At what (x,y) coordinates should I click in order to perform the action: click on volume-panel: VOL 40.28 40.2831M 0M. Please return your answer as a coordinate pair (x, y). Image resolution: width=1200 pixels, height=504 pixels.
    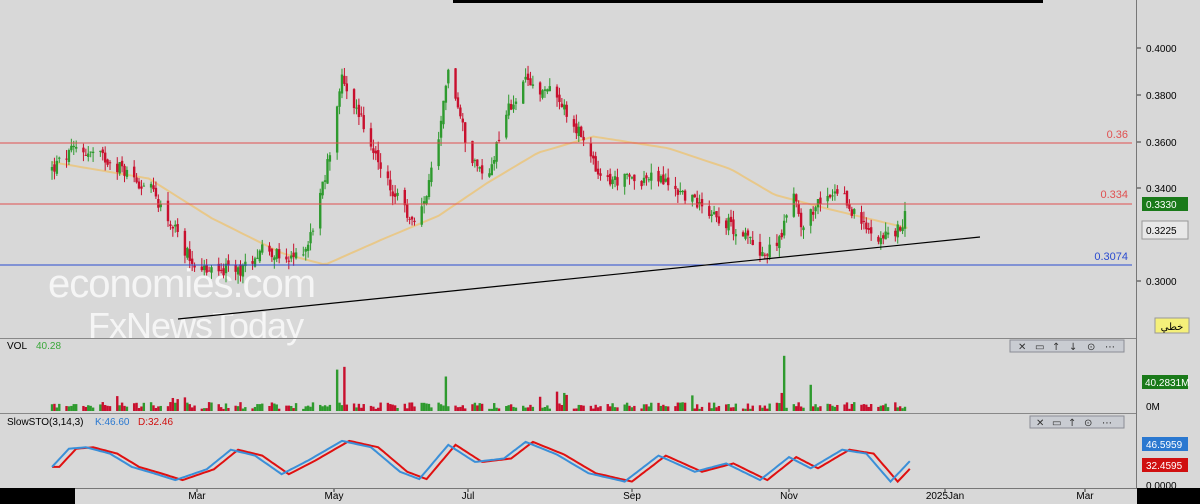
    Looking at the image, I should click on (598, 377).